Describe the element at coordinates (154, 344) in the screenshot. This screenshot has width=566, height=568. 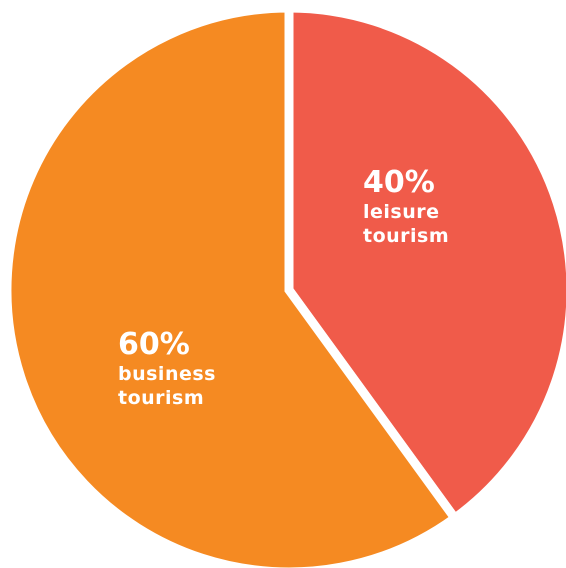
I see `slice-percent-business: 60%` at that location.